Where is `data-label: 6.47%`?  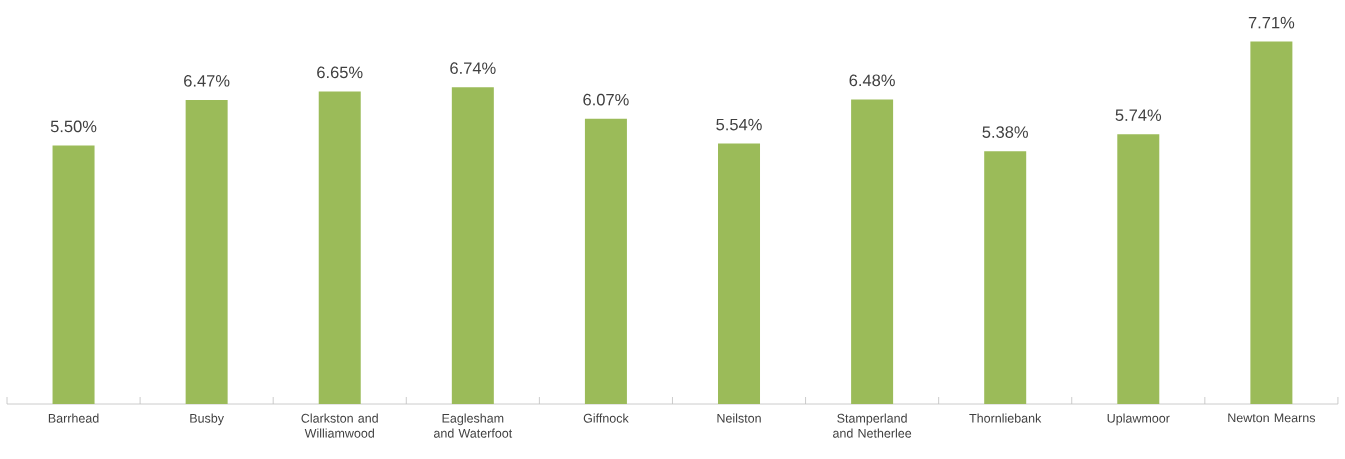 data-label: 6.47% is located at coordinates (207, 81).